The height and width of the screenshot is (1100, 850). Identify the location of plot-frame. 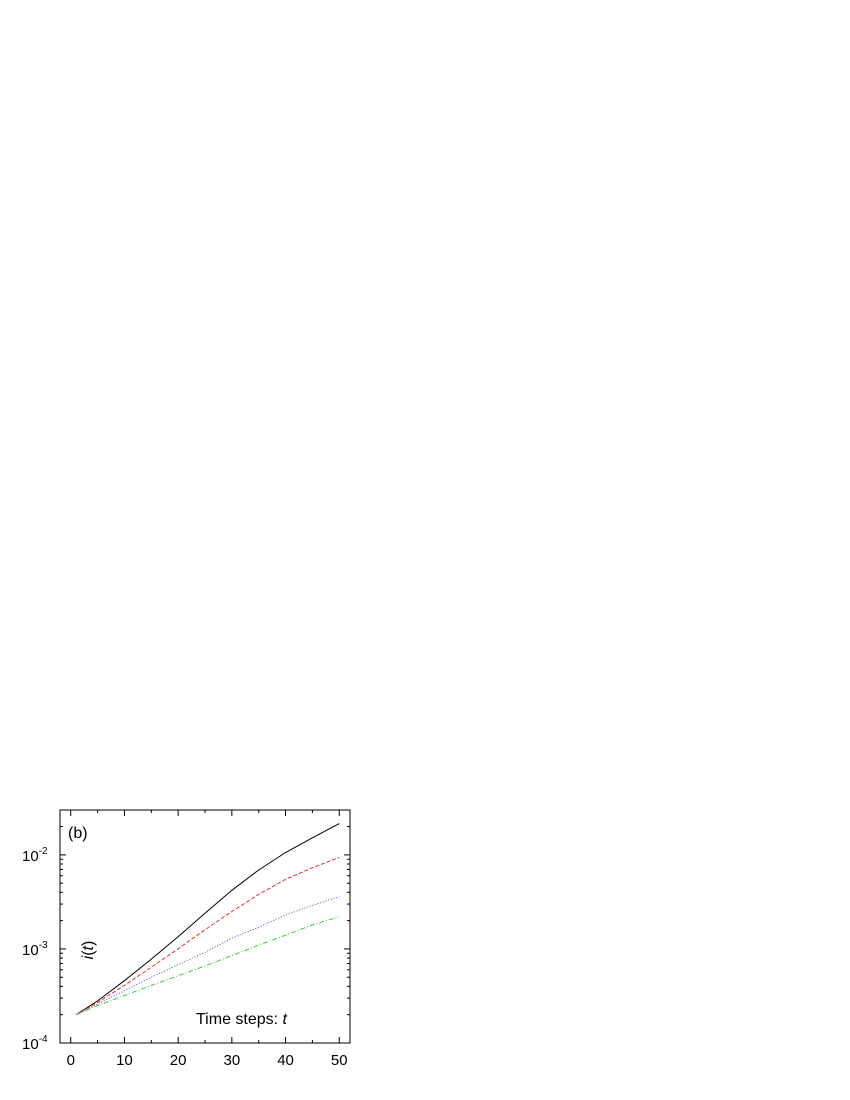
(205, 926).